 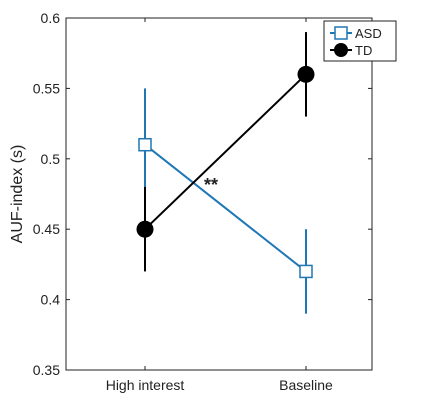 What do you see at coordinates (46, 370) in the screenshot?
I see `y-tick-label: 0.35` at bounding box center [46, 370].